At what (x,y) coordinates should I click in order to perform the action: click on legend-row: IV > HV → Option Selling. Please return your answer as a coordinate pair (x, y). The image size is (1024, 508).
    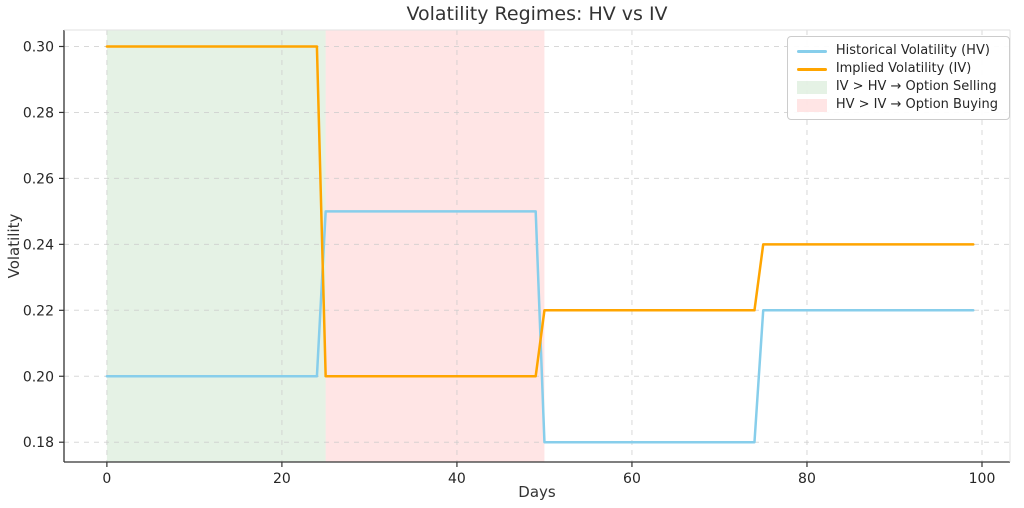
    Looking at the image, I should click on (897, 86).